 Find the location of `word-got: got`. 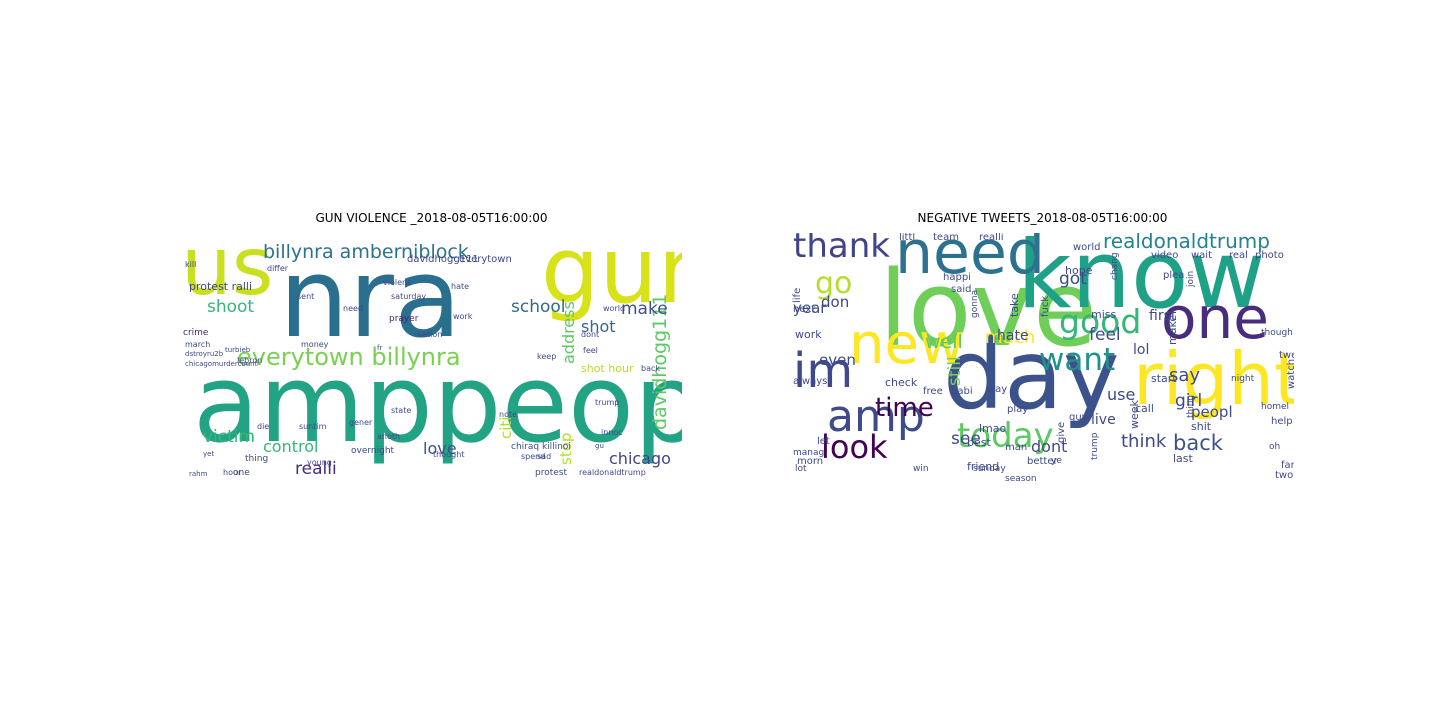

word-got: got is located at coordinates (1073, 279).